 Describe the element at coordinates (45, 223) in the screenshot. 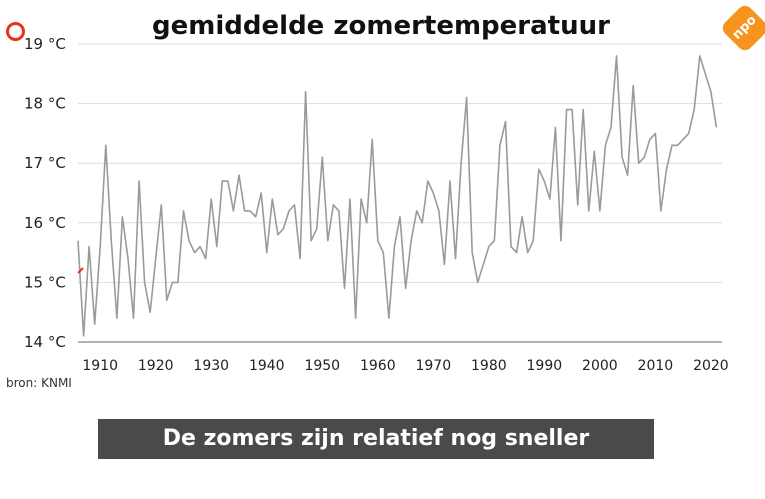

I see `y-tick-label: 16 °C` at that location.